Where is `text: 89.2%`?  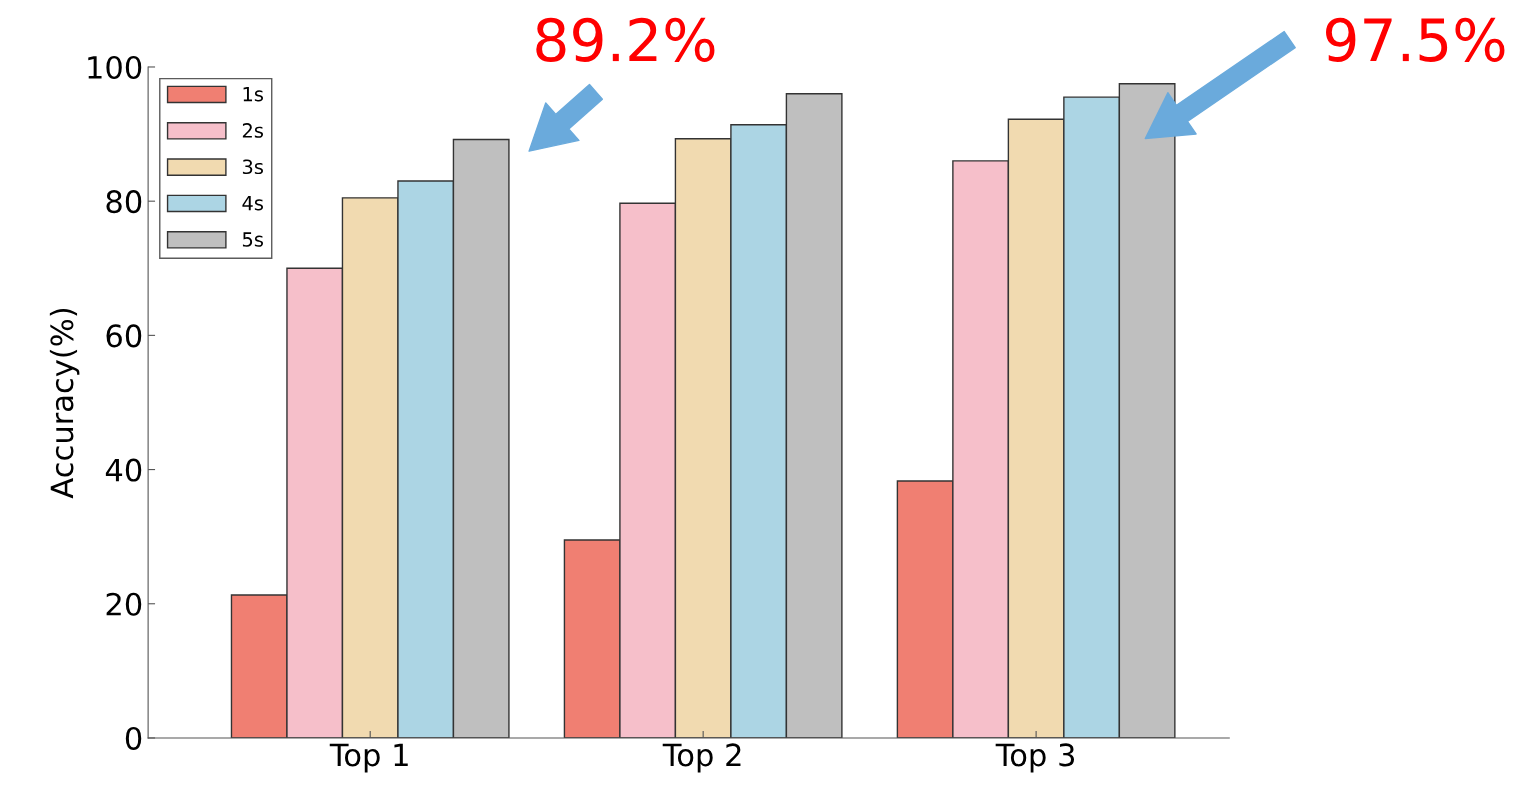
text: 89.2% is located at coordinates (625, 39).